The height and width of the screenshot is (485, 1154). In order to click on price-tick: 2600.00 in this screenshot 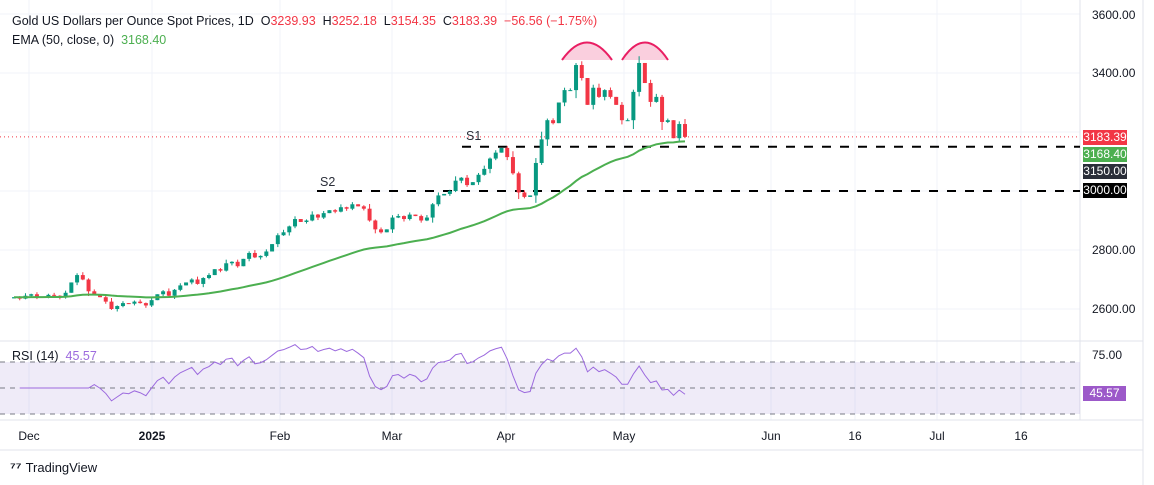, I will do `click(1114, 309)`.